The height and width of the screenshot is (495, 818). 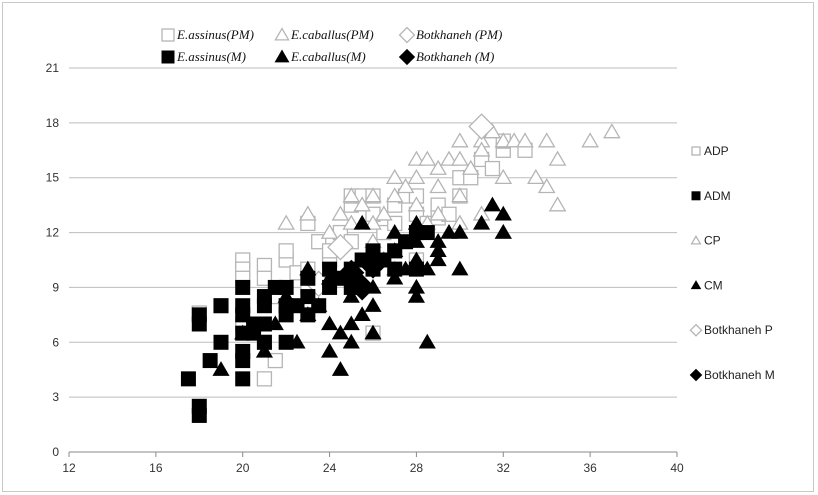 I want to click on x-tick-32: 32, so click(x=504, y=468).